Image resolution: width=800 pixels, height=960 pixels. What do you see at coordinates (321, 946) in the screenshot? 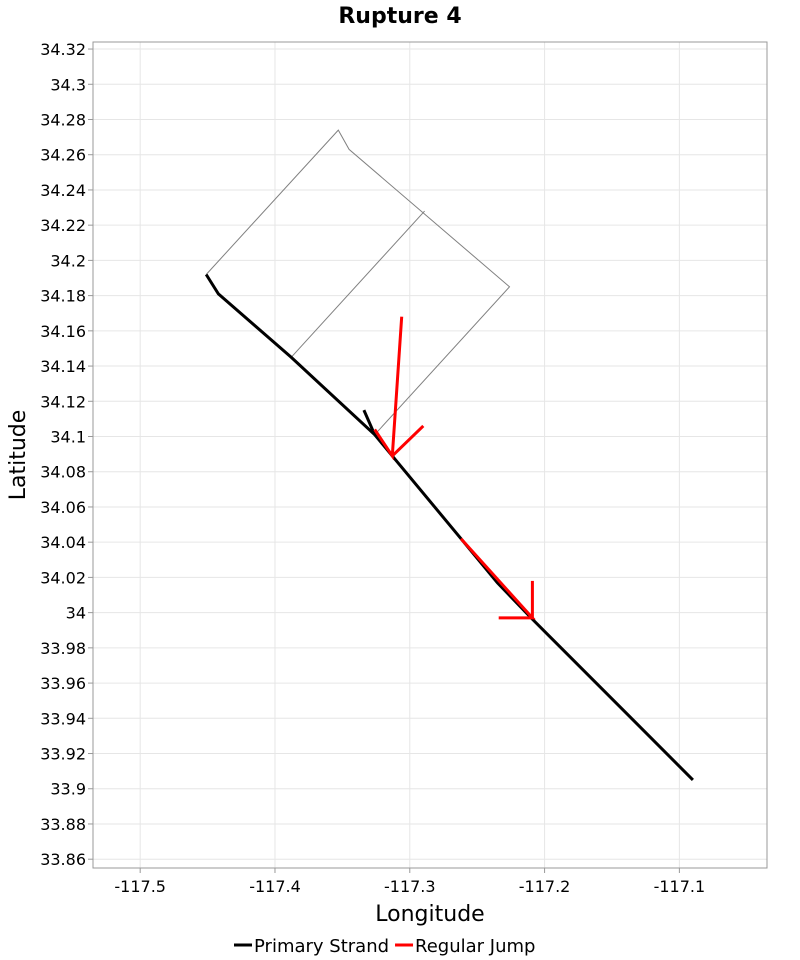
I see `legend-label: Primary Strand` at bounding box center [321, 946].